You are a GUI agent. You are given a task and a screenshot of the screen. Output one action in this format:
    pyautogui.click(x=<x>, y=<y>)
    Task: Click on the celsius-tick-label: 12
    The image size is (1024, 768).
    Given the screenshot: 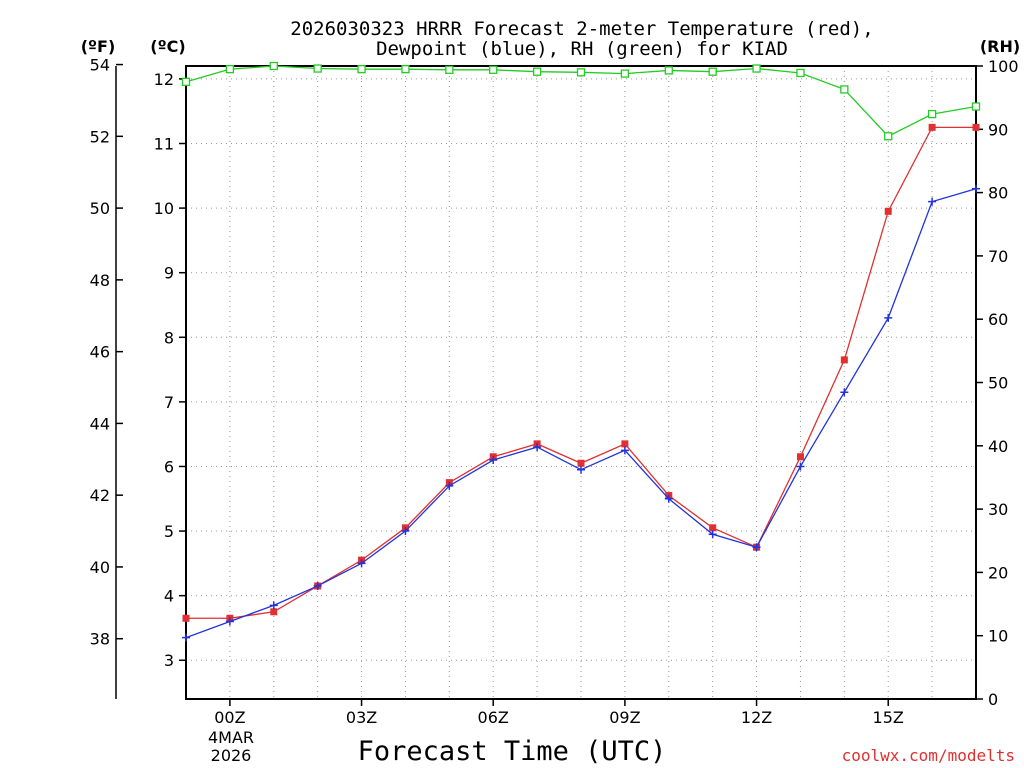 What is the action you would take?
    pyautogui.click(x=164, y=79)
    